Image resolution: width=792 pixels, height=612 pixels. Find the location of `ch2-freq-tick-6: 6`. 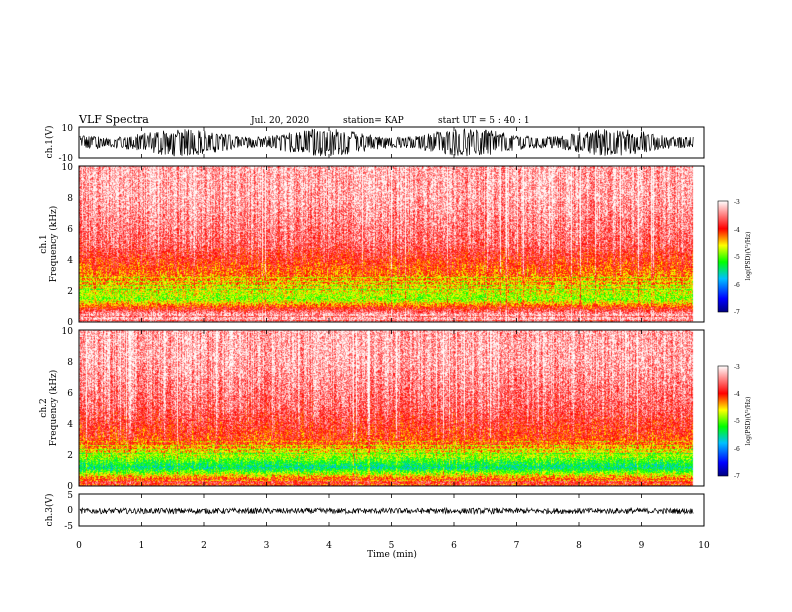

ch2-freq-tick-6: 6 is located at coordinates (70, 394).